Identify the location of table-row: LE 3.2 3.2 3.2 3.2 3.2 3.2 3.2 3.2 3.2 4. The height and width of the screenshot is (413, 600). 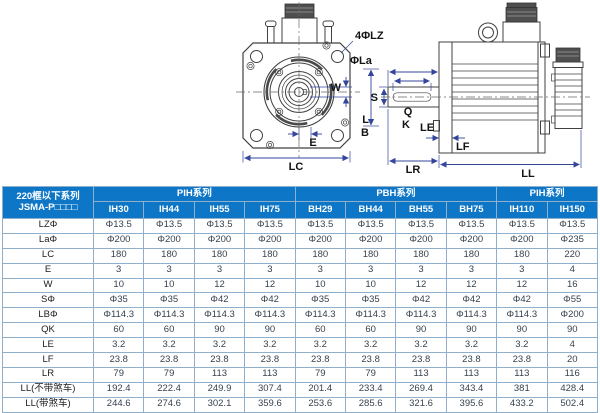
(300, 345).